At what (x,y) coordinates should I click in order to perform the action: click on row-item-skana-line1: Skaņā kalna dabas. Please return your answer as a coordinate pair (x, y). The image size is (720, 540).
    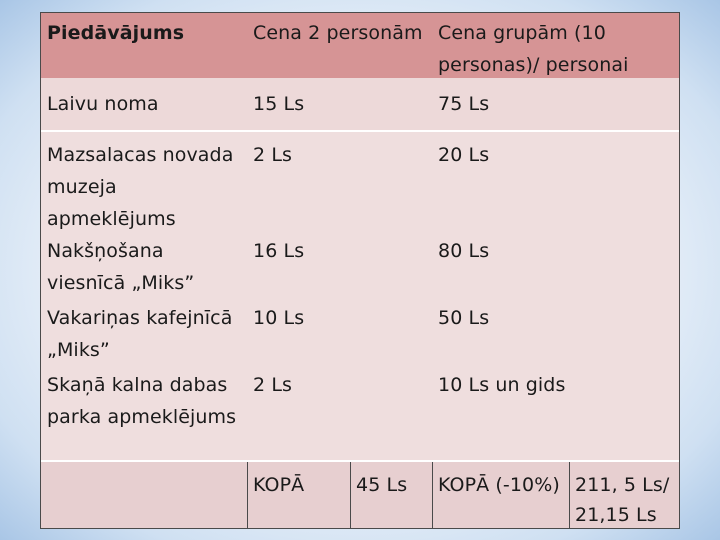
    Looking at the image, I should click on (137, 385).